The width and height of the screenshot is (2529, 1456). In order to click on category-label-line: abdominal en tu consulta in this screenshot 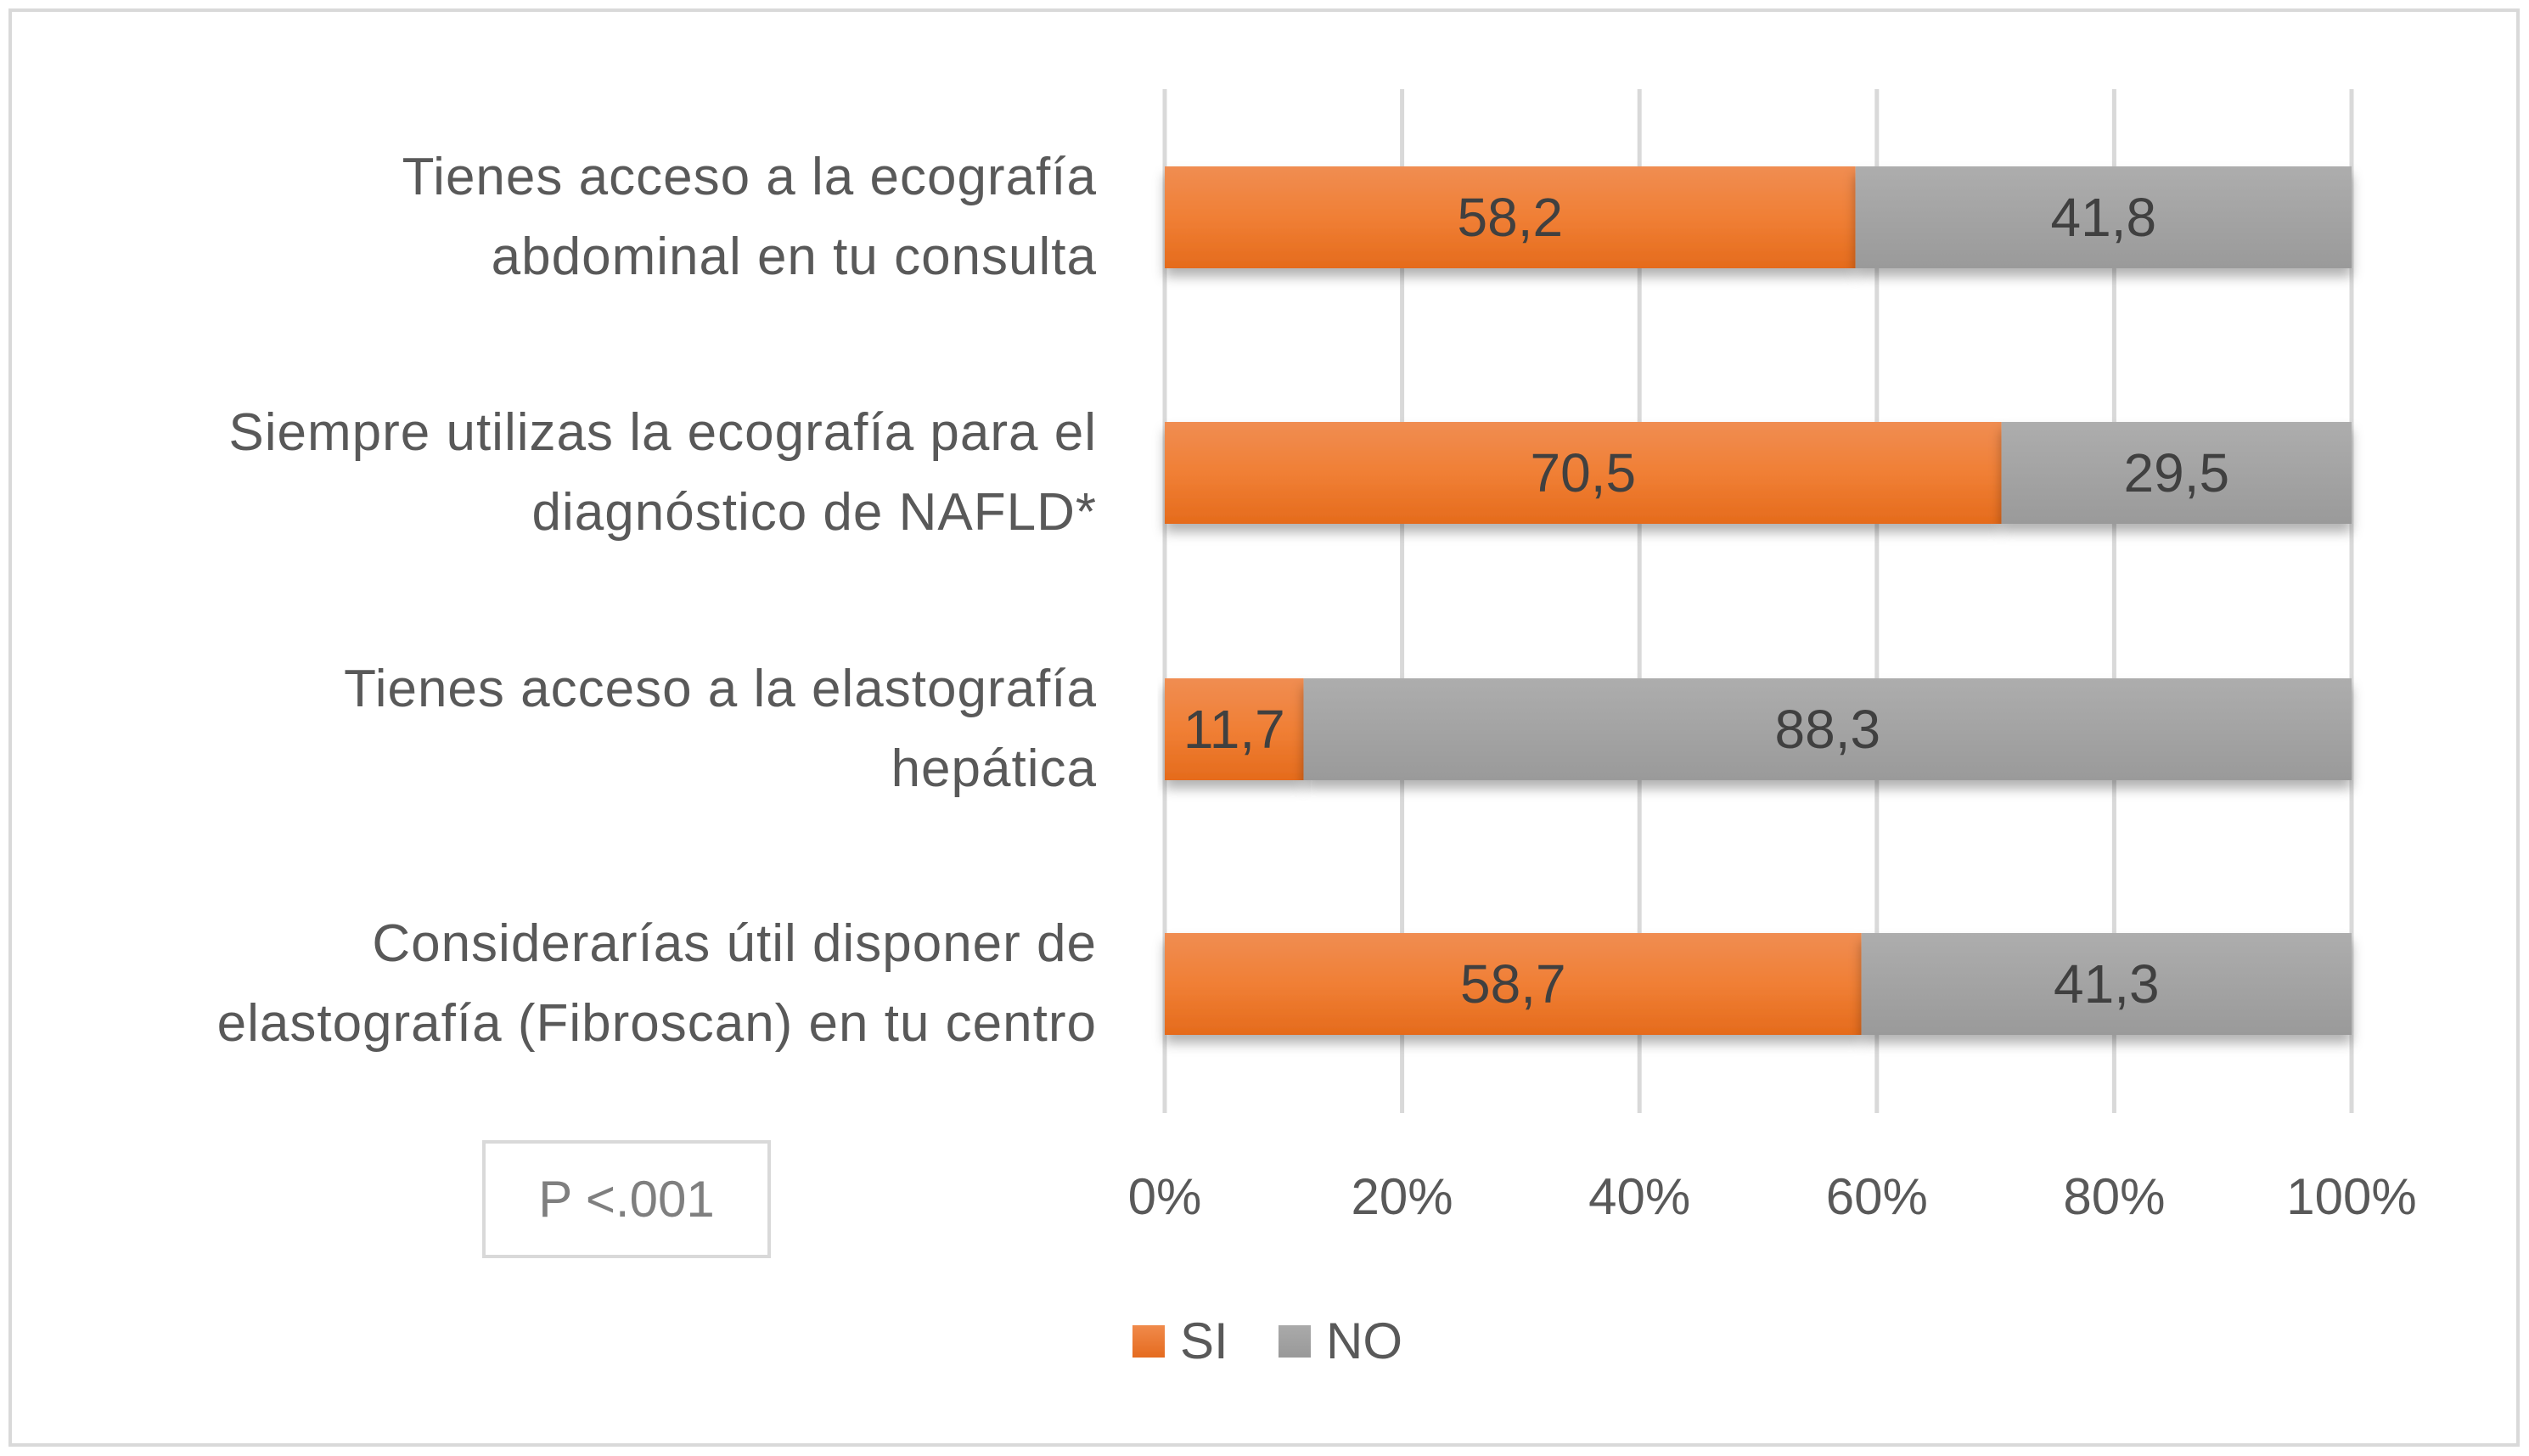, I will do `click(794, 257)`.